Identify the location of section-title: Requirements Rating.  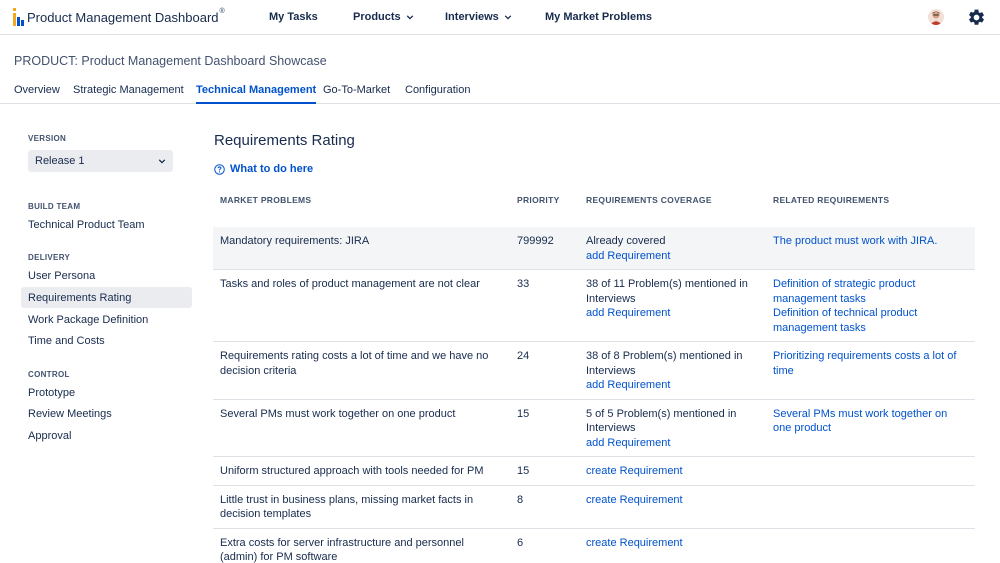
(284, 140).